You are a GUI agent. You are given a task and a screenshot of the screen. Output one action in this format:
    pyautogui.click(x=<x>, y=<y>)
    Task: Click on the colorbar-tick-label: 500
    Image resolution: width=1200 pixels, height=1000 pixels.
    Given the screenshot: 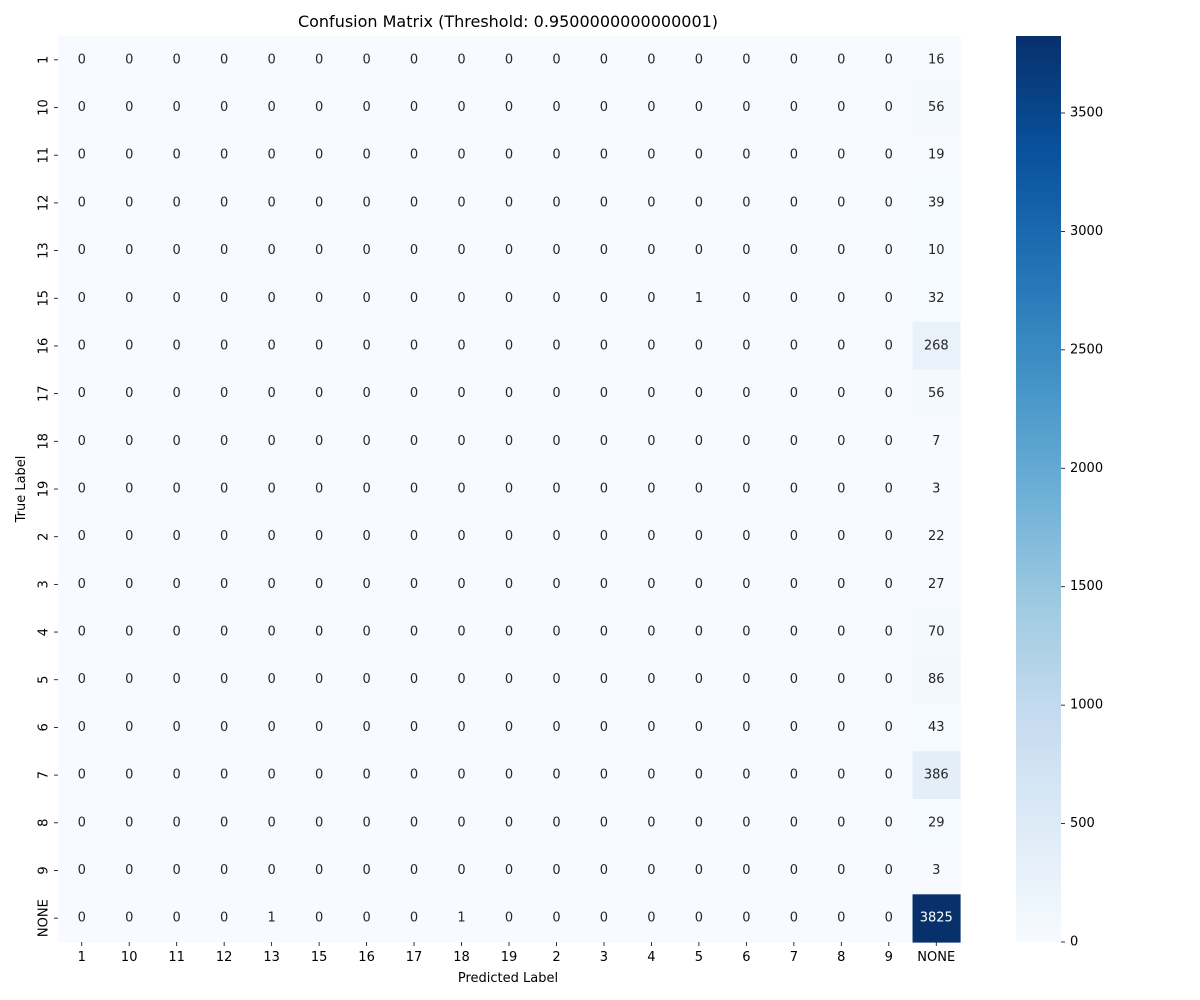 What is the action you would take?
    pyautogui.click(x=1082, y=823)
    